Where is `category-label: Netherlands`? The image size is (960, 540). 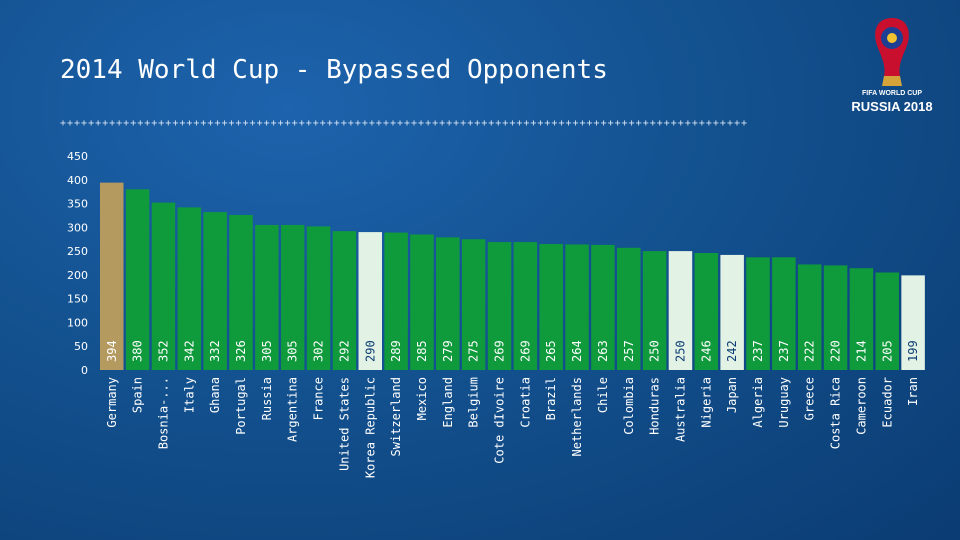 category-label: Netherlands is located at coordinates (577, 416).